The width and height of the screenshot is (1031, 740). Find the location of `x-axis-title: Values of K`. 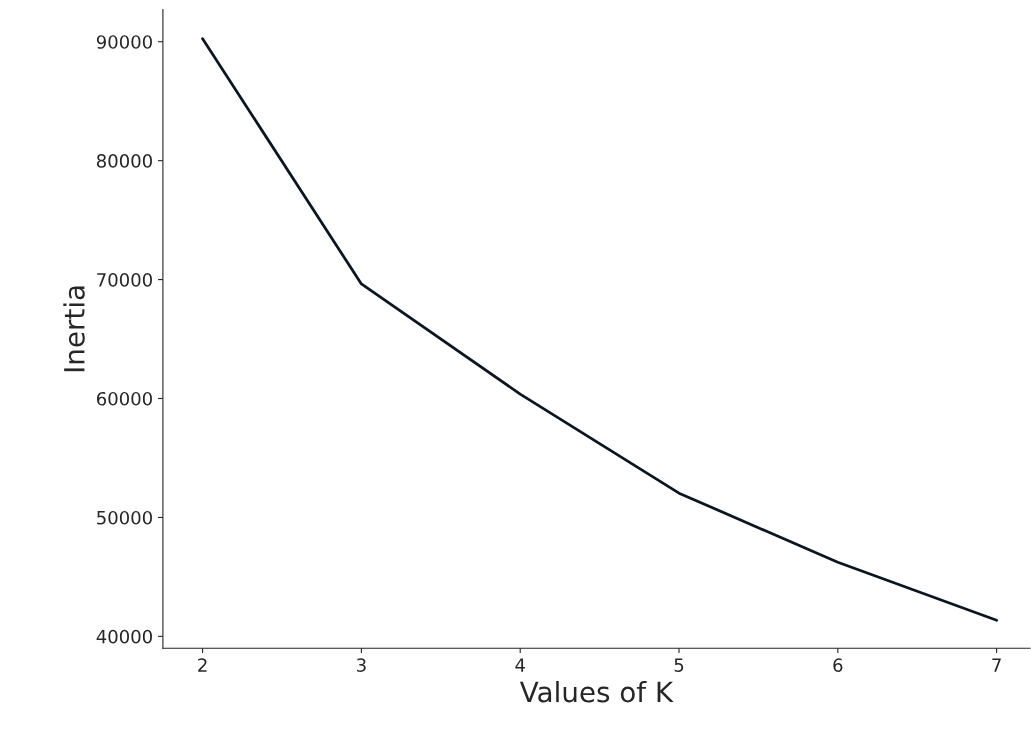

x-axis-title: Values of K is located at coordinates (596, 691).